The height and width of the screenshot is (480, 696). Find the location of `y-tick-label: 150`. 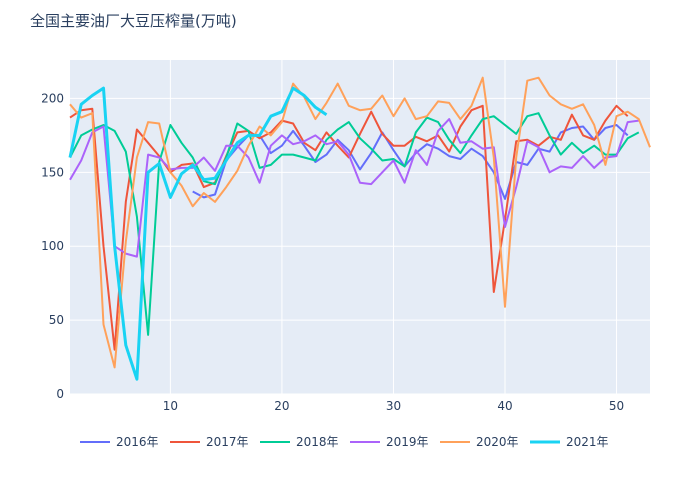

y-tick-label: 150 is located at coordinates (52, 172).